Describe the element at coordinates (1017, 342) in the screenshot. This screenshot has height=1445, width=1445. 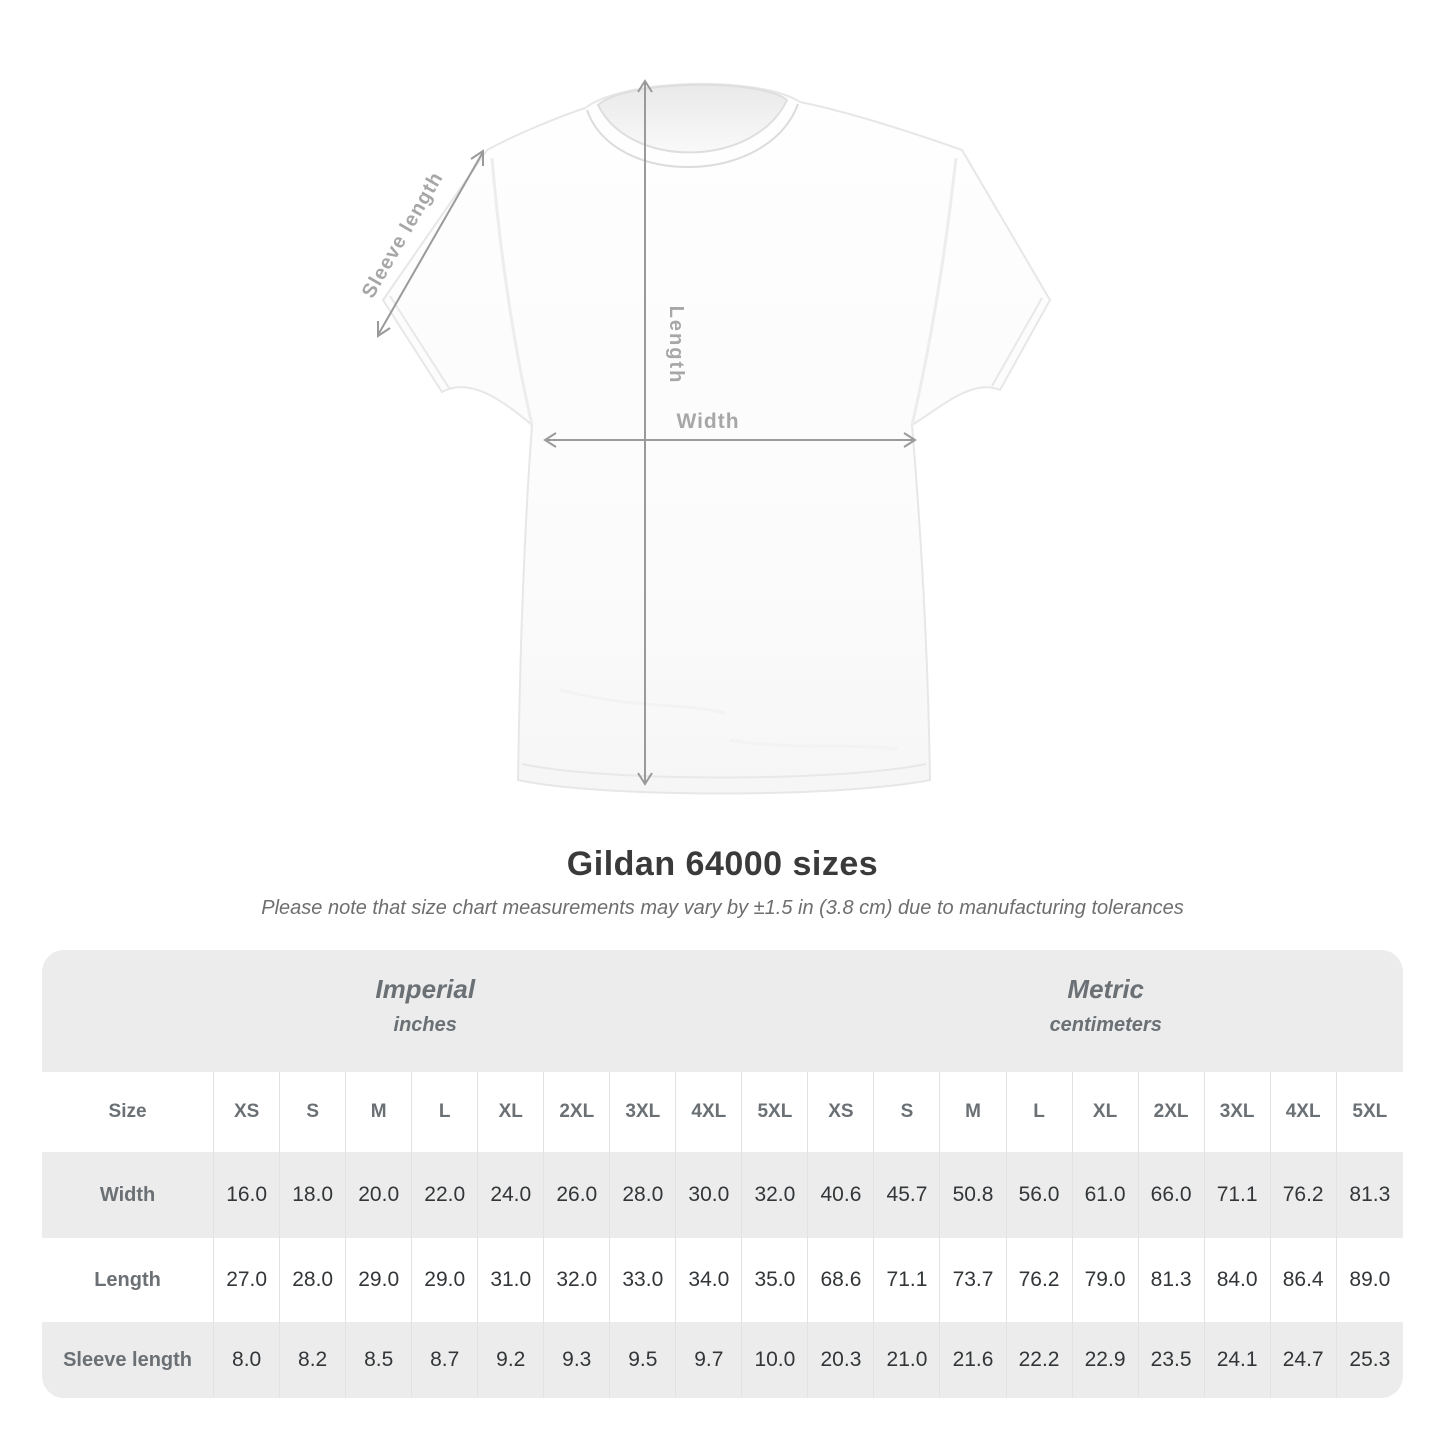
I see `right-cuff-stitch` at that location.